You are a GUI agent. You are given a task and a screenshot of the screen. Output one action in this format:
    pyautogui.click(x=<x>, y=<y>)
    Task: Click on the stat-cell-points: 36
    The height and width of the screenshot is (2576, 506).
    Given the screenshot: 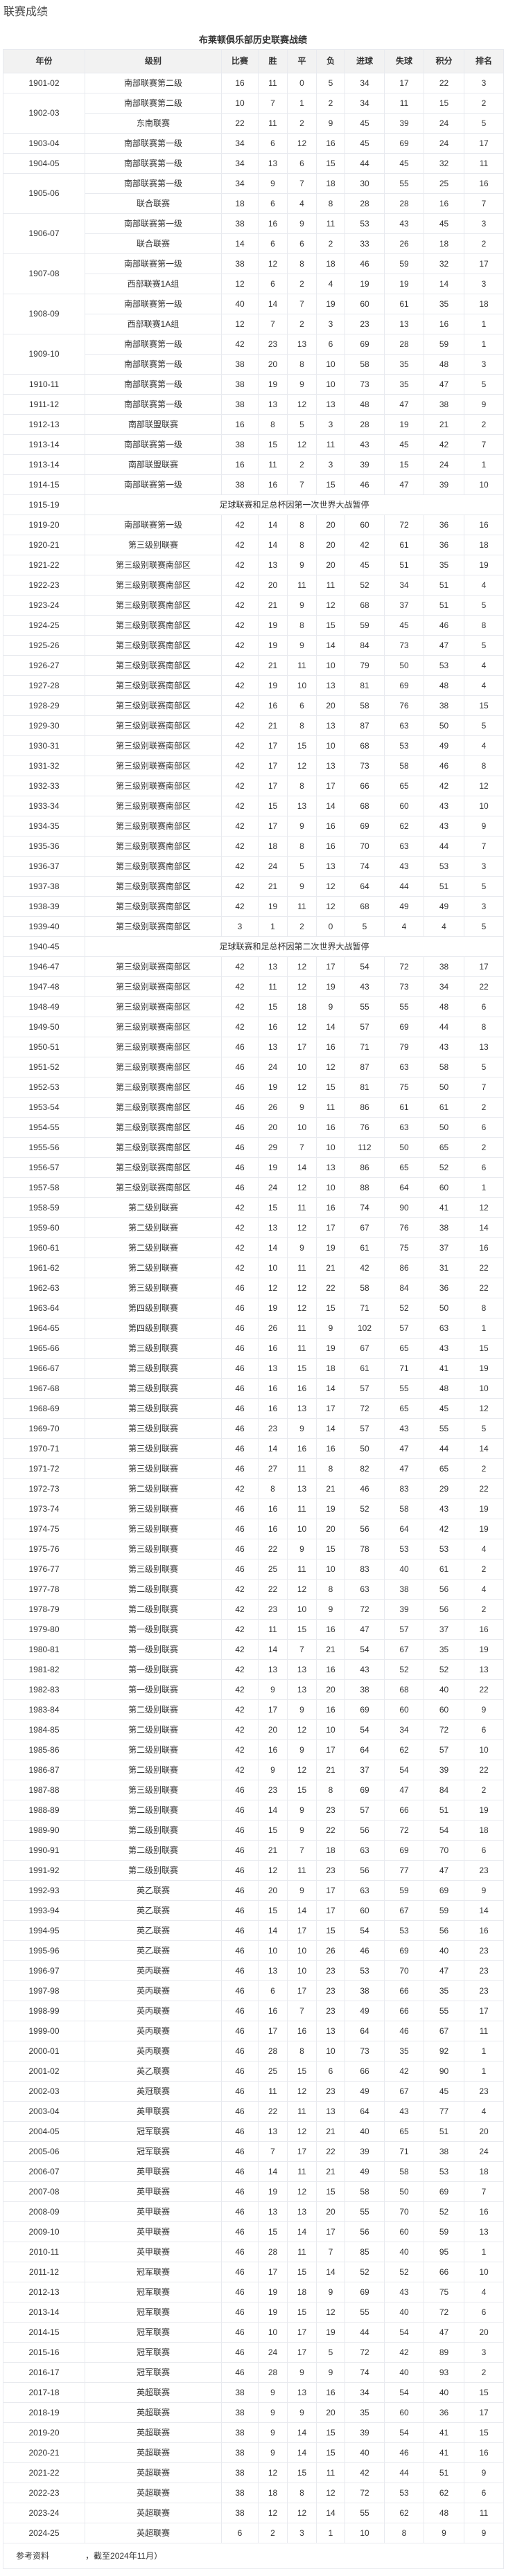 What is the action you would take?
    pyautogui.click(x=444, y=1288)
    